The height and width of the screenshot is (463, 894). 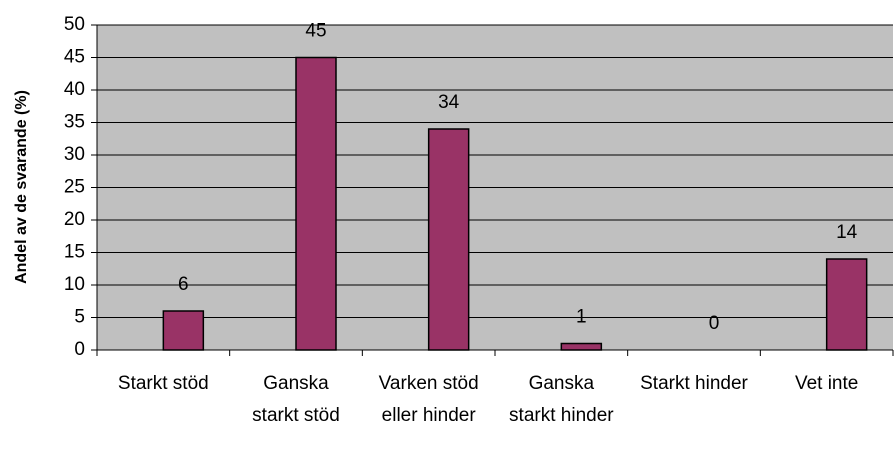 What do you see at coordinates (847, 232) in the screenshot?
I see `value-label: 14` at bounding box center [847, 232].